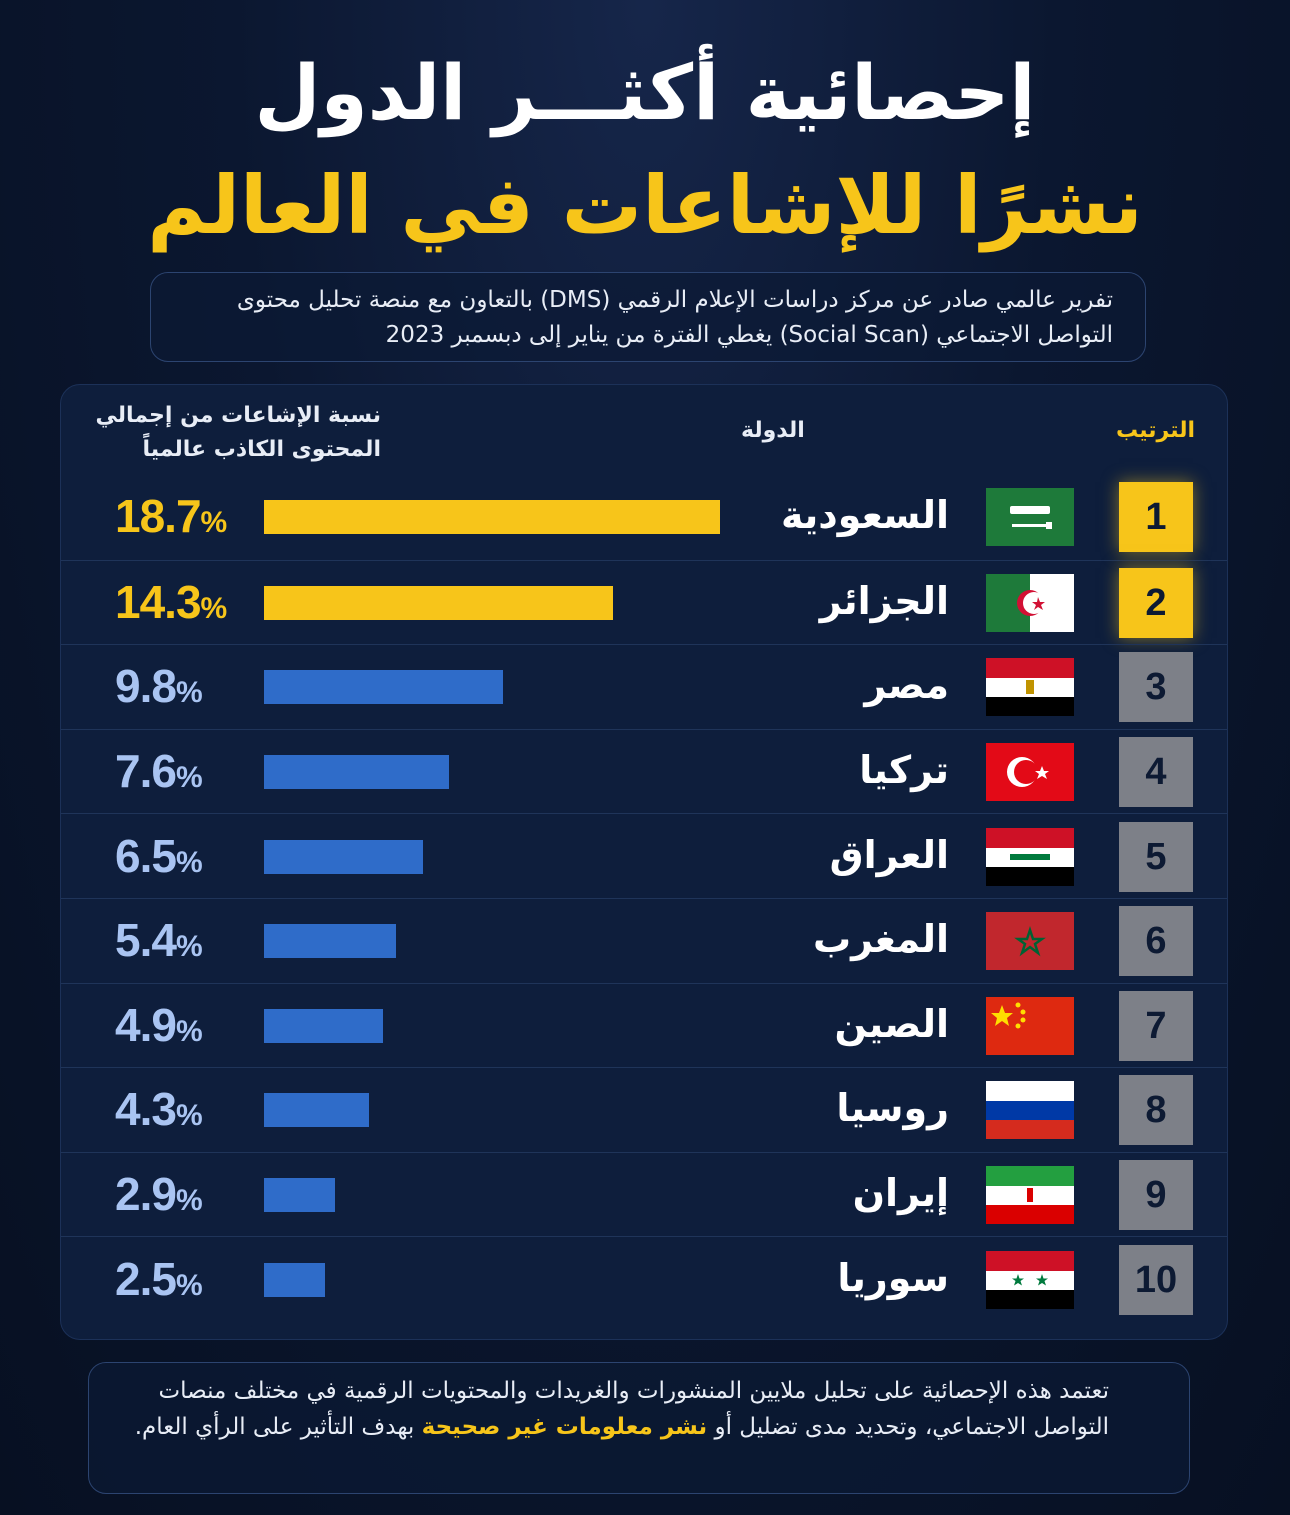 Image resolution: width=1290 pixels, height=1515 pixels. I want to click on country-label: سوريا, so click(893, 1277).